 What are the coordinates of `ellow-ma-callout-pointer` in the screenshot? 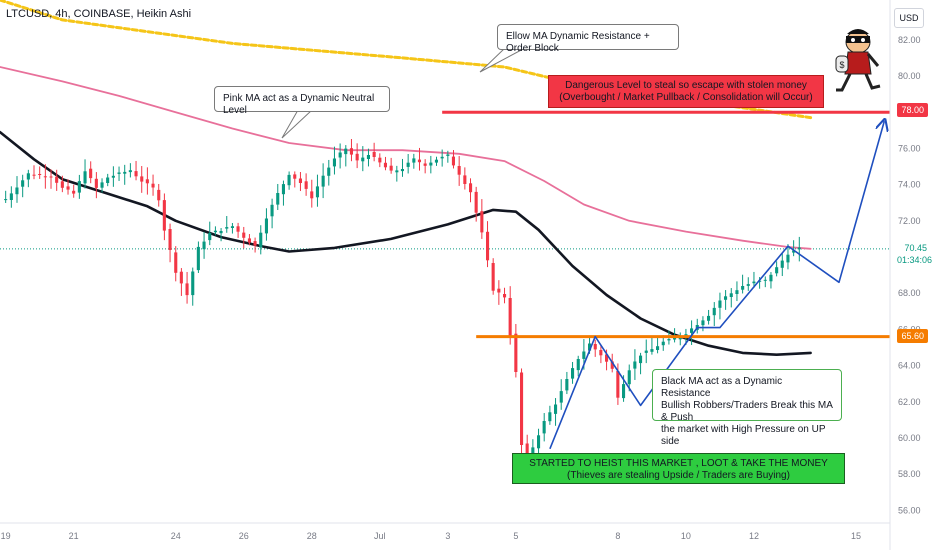 It's located at (502, 60).